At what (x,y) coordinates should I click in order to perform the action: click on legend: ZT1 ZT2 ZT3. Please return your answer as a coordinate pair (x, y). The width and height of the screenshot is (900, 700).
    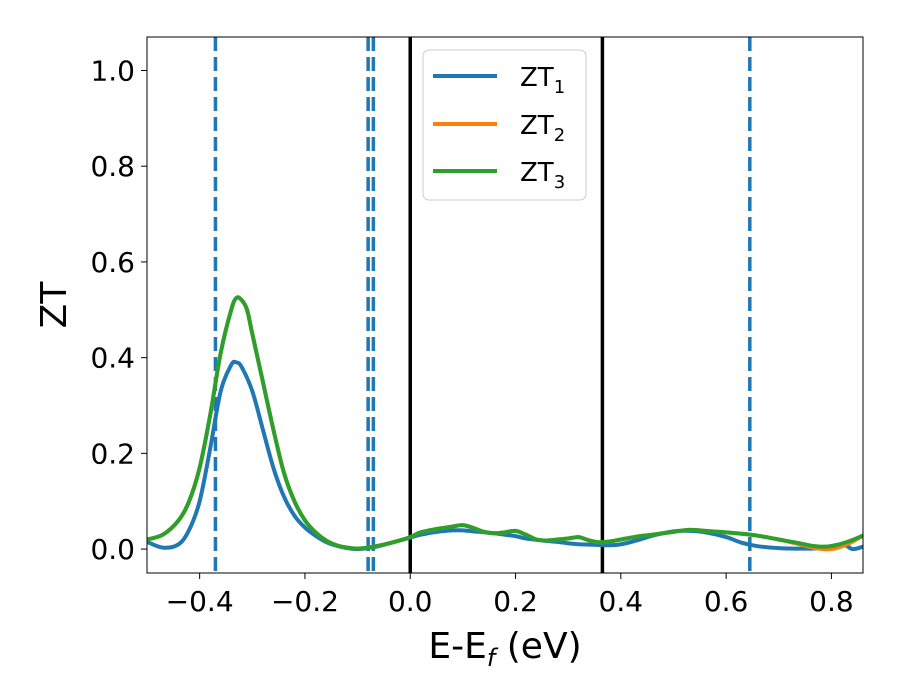
    Looking at the image, I should click on (504, 125).